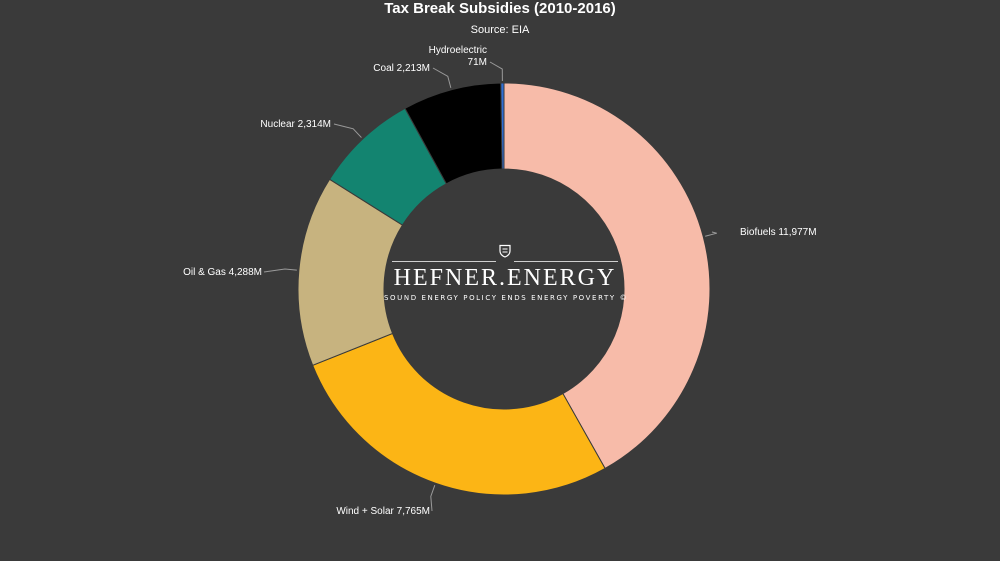 The width and height of the screenshot is (1000, 561). What do you see at coordinates (505, 251) in the screenshot?
I see `shield-logo-icon` at bounding box center [505, 251].